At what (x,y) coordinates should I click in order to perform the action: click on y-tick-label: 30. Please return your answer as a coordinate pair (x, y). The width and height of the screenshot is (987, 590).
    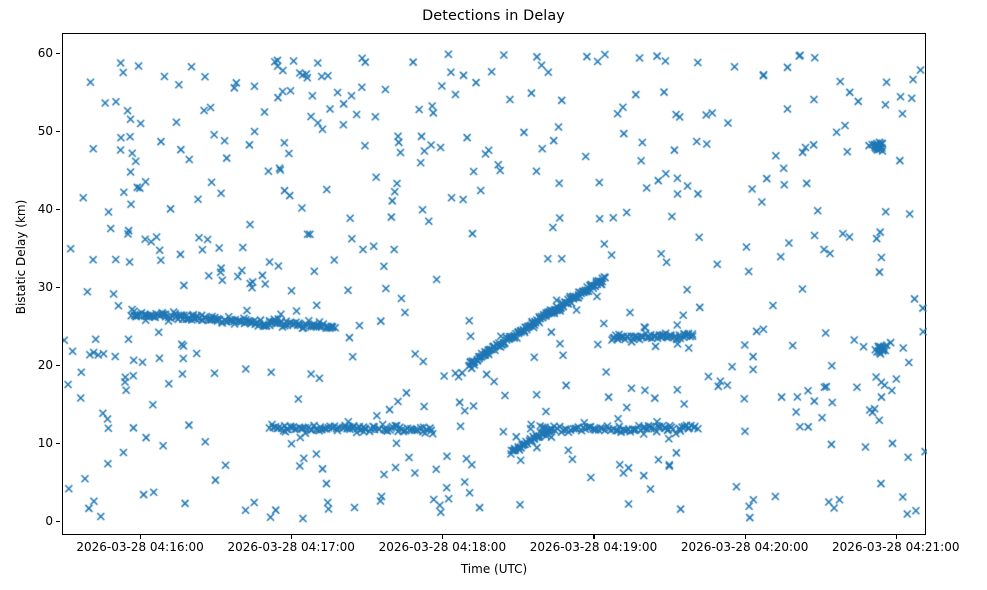
    Looking at the image, I should click on (45, 286).